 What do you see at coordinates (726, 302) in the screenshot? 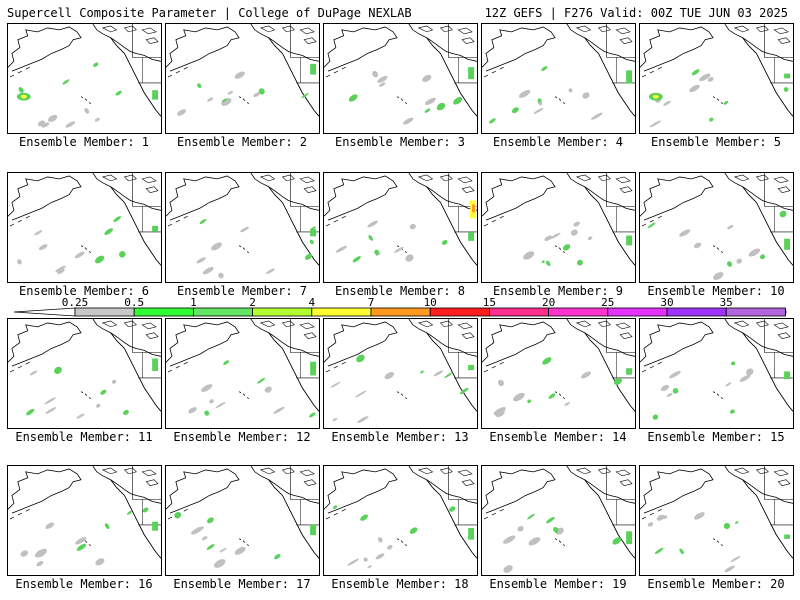
I see `colorbar-level-label: 35` at bounding box center [726, 302].